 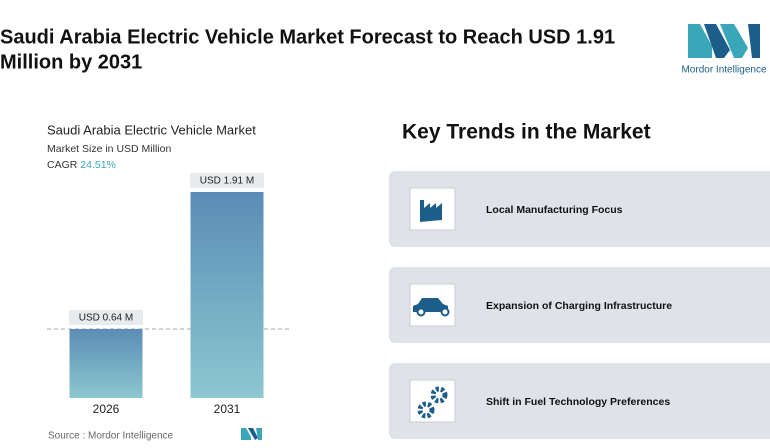 I want to click on trend-card: Expansion of Charging Infrastructure, so click(x=579, y=305).